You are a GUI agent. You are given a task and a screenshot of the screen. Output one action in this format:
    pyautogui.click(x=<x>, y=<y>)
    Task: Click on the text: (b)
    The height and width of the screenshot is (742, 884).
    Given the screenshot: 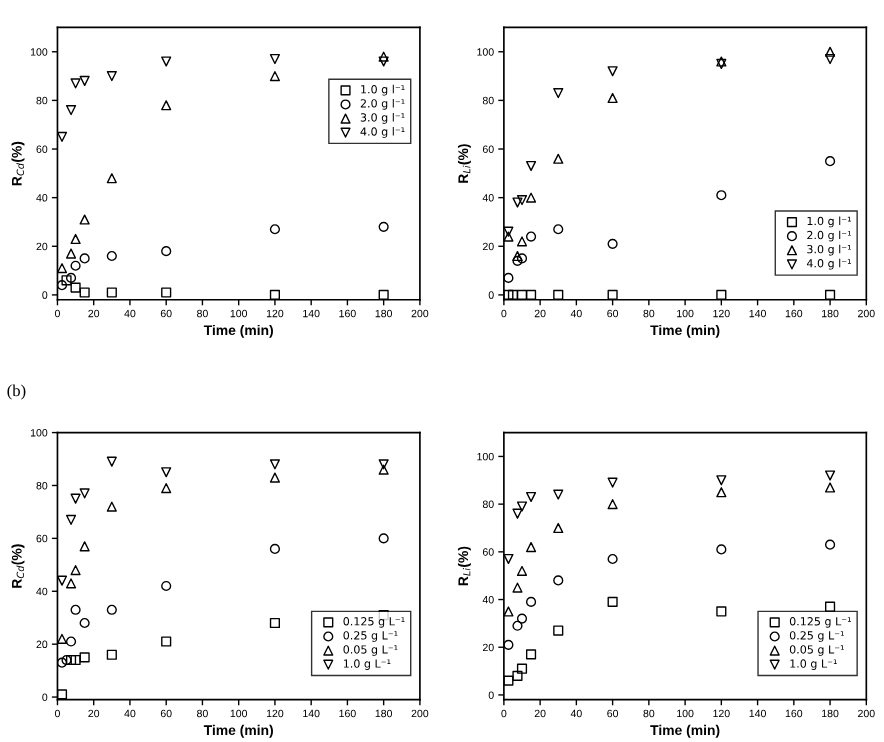 What is the action you would take?
    pyautogui.click(x=16, y=392)
    